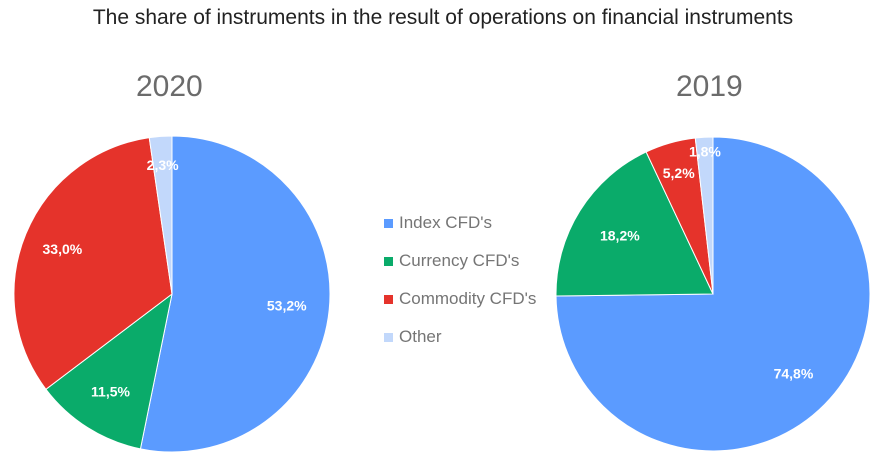  I want to click on legend-item-commodity: Commodity CFD's, so click(460, 299).